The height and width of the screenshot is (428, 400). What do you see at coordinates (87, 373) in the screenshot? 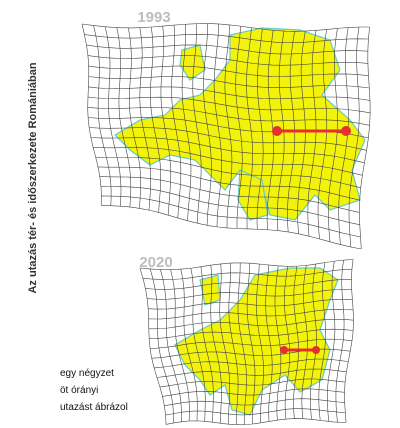
I see `legend-line: egy négyzet` at bounding box center [87, 373].